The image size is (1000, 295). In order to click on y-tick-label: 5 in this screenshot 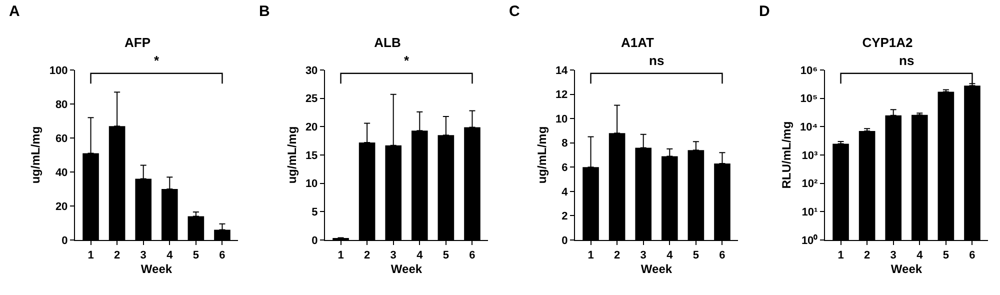, I will do `click(315, 212)`.